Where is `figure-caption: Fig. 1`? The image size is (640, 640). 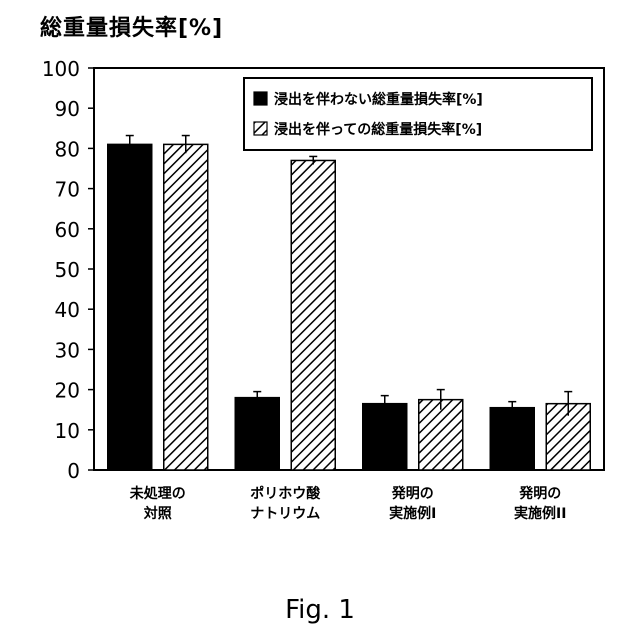 figure-caption: Fig. 1 is located at coordinates (320, 610).